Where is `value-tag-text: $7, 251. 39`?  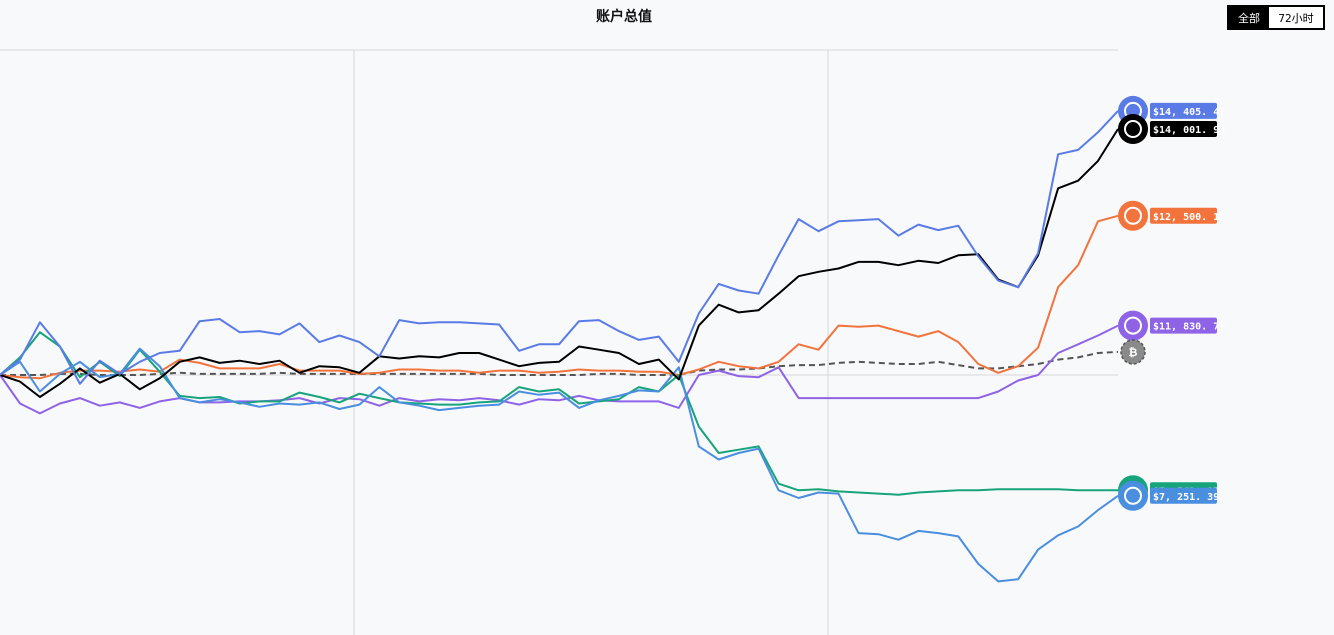
value-tag-text: $7, 251. 39 is located at coordinates (1186, 497).